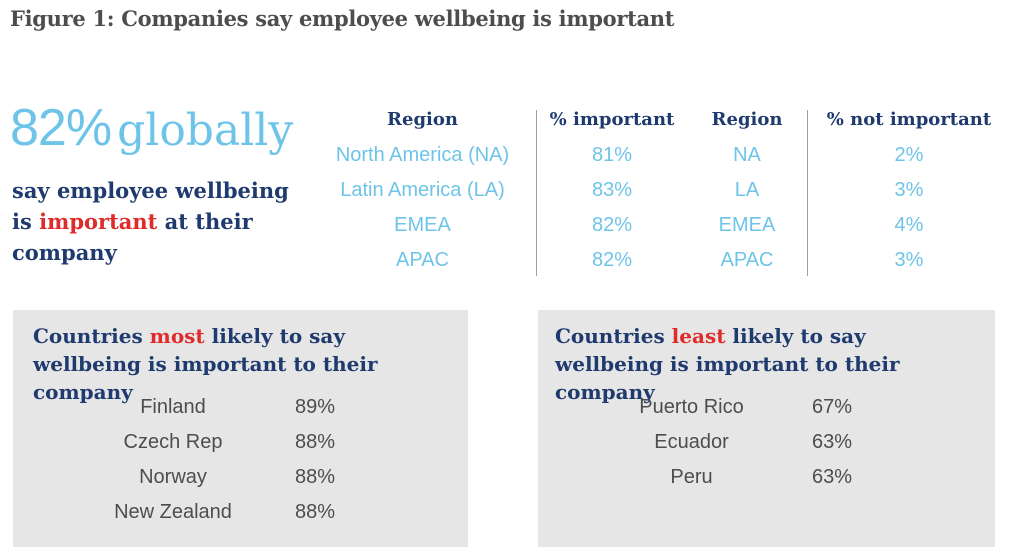 The height and width of the screenshot is (552, 1025). I want to click on country-name: New Zealand, so click(173, 512).